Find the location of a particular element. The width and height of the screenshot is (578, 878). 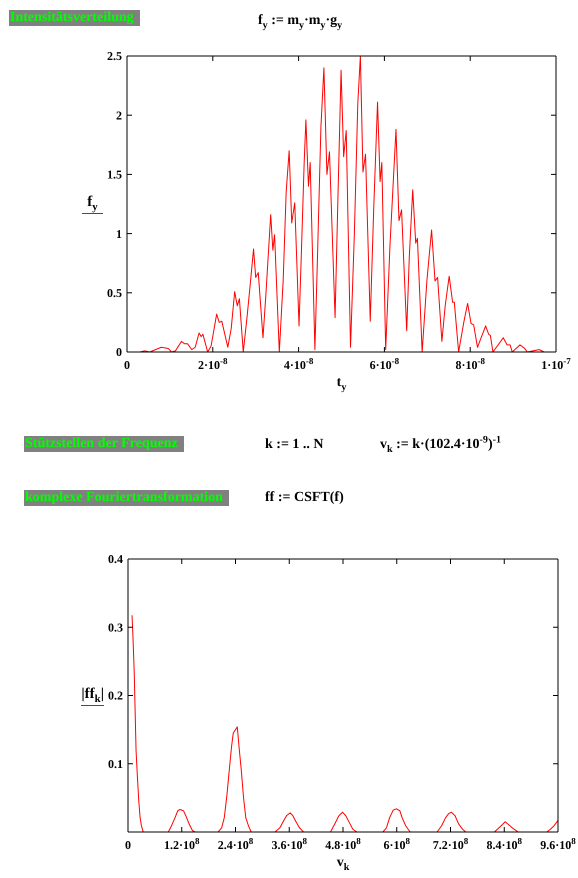

y-tick-label: 0.5 is located at coordinates (114, 293).